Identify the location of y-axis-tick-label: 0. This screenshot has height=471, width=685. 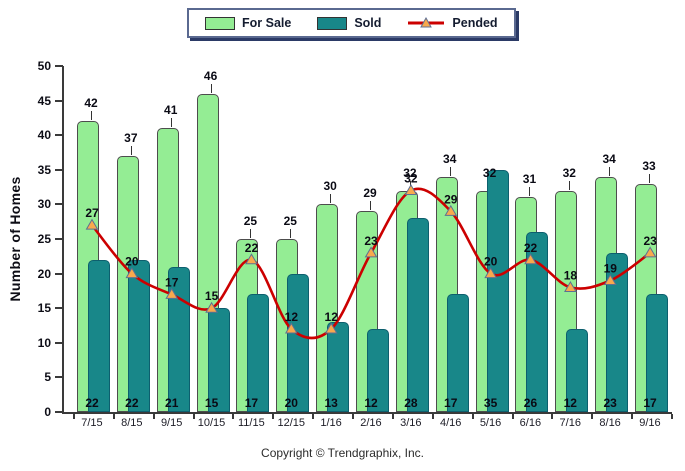
(47, 412).